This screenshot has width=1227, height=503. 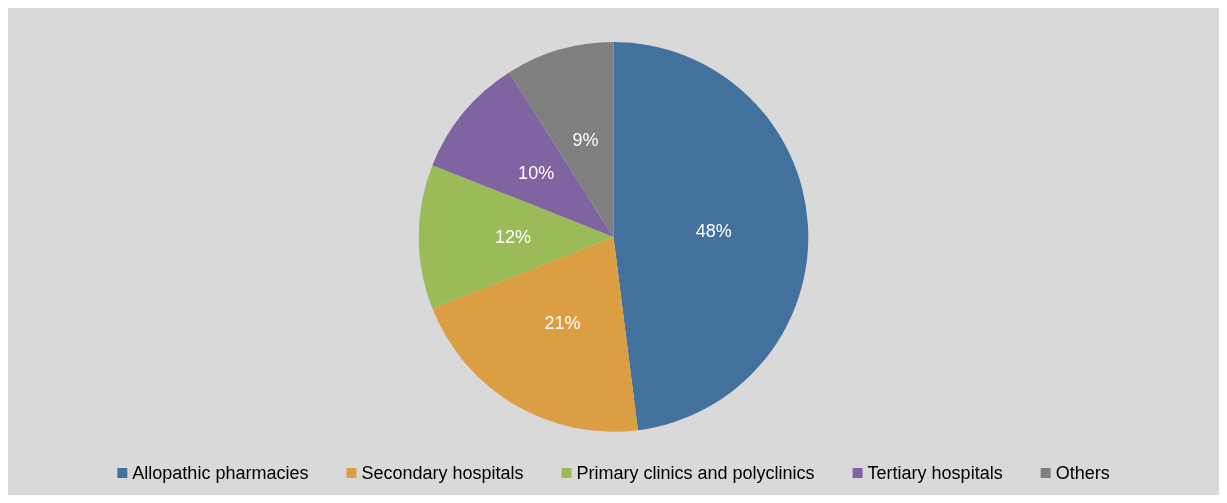 I want to click on legend-label: Others, so click(x=1082, y=473).